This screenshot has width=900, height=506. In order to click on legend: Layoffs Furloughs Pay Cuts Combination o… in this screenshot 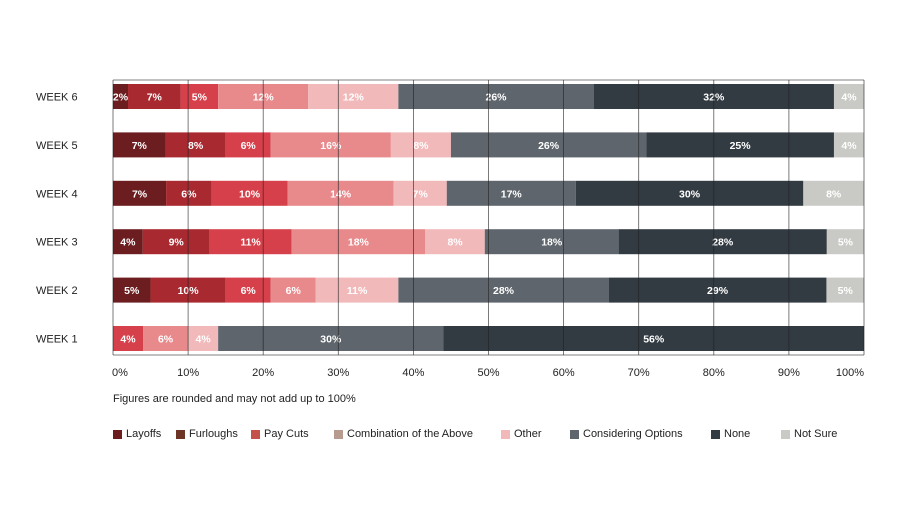, I will do `click(475, 434)`.